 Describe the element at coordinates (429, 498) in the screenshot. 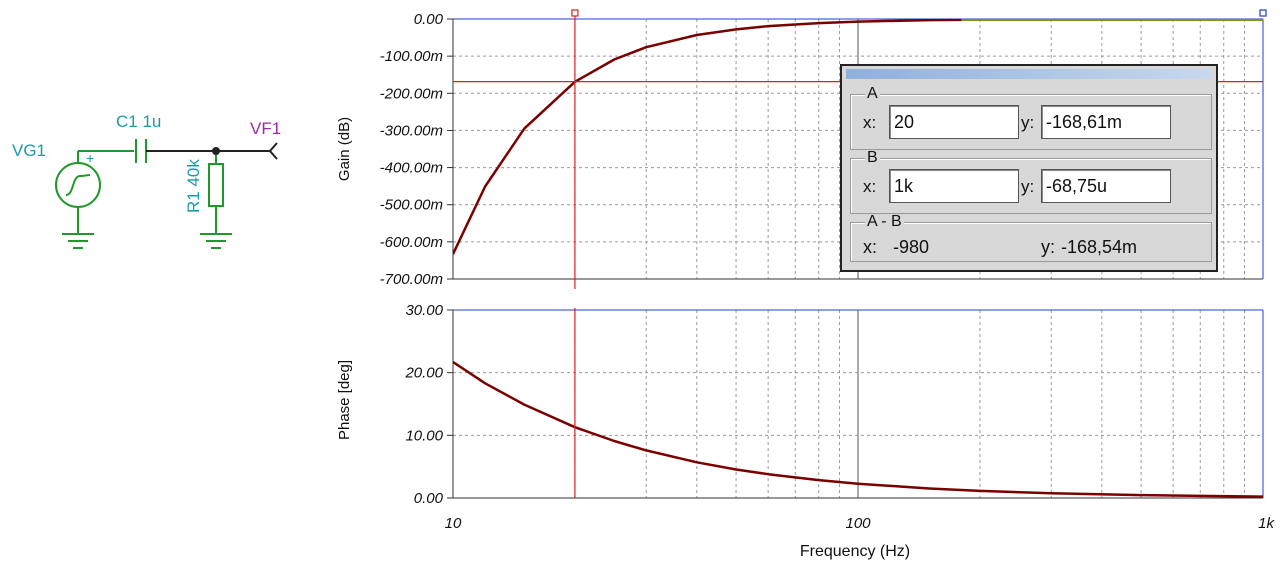

I see `phase-y-tick-label: 0.00` at that location.